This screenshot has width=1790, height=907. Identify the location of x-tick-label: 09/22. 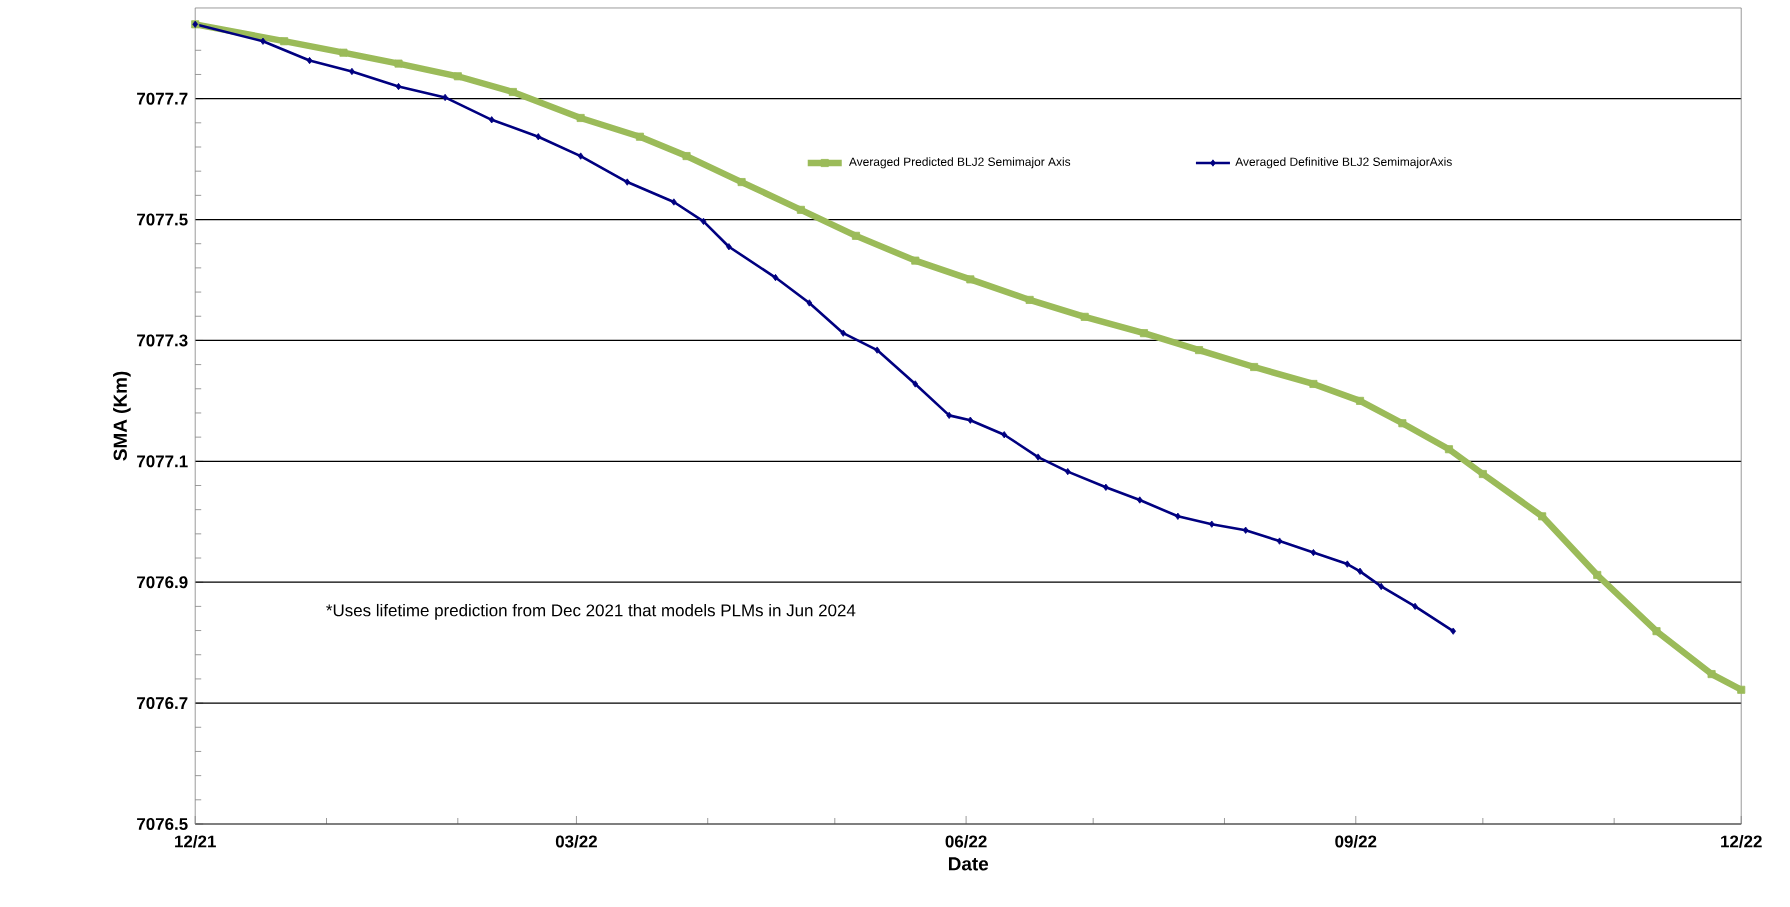
(1356, 841).